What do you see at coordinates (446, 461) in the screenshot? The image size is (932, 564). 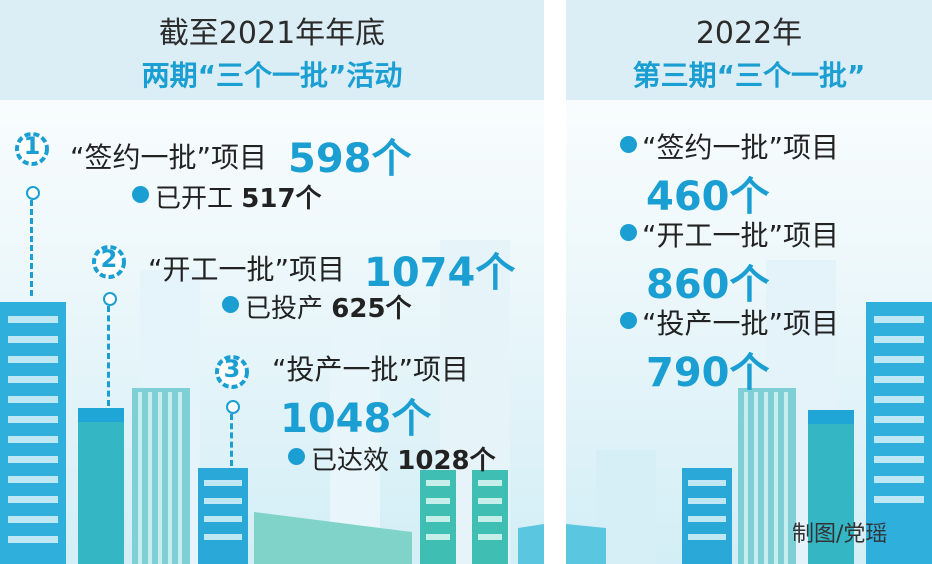 I see `item3-sub-value: 1028个` at bounding box center [446, 461].